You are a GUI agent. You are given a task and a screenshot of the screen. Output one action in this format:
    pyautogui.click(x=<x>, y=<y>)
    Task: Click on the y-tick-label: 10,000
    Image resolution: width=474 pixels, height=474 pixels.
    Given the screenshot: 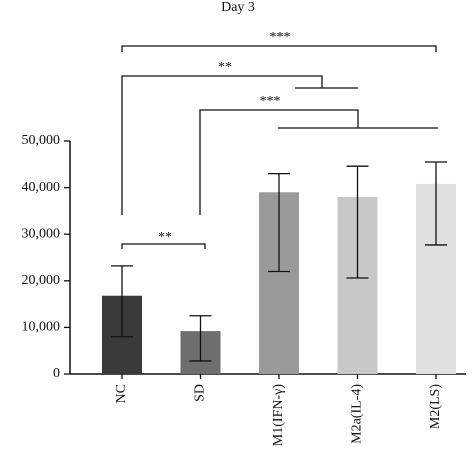 What is the action you would take?
    pyautogui.click(x=41, y=327)
    